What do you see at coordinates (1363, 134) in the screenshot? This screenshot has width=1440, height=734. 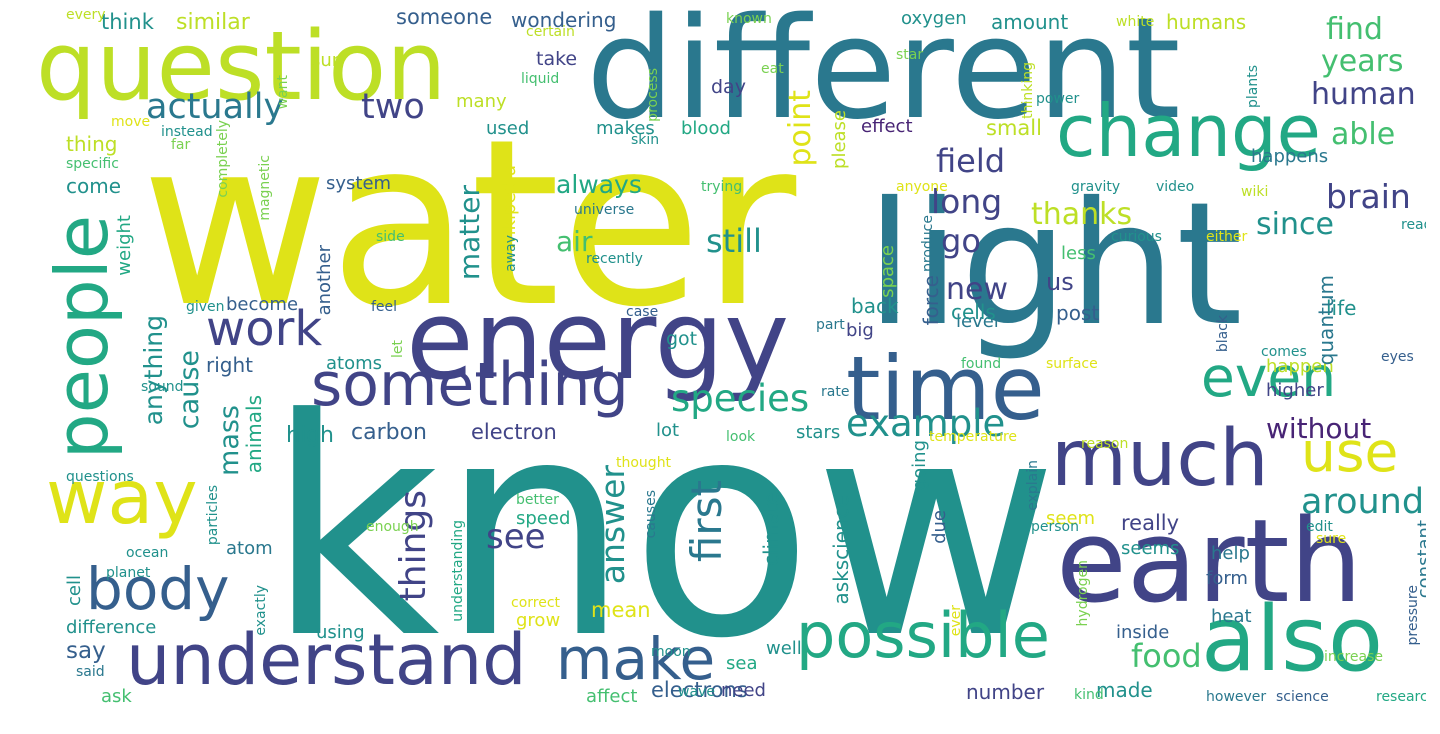 I see `cloud-word: able` at bounding box center [1363, 134].